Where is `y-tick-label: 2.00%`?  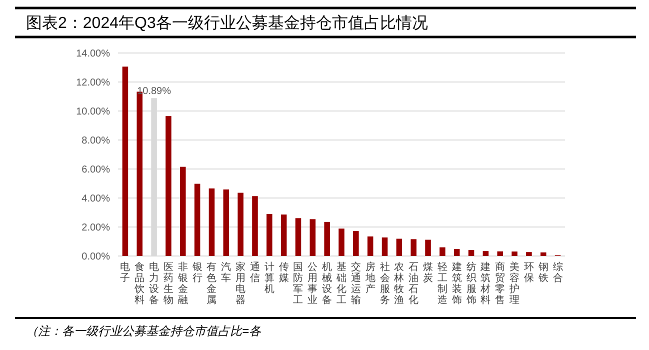 y-tick-label: 2.00% is located at coordinates (96, 228).